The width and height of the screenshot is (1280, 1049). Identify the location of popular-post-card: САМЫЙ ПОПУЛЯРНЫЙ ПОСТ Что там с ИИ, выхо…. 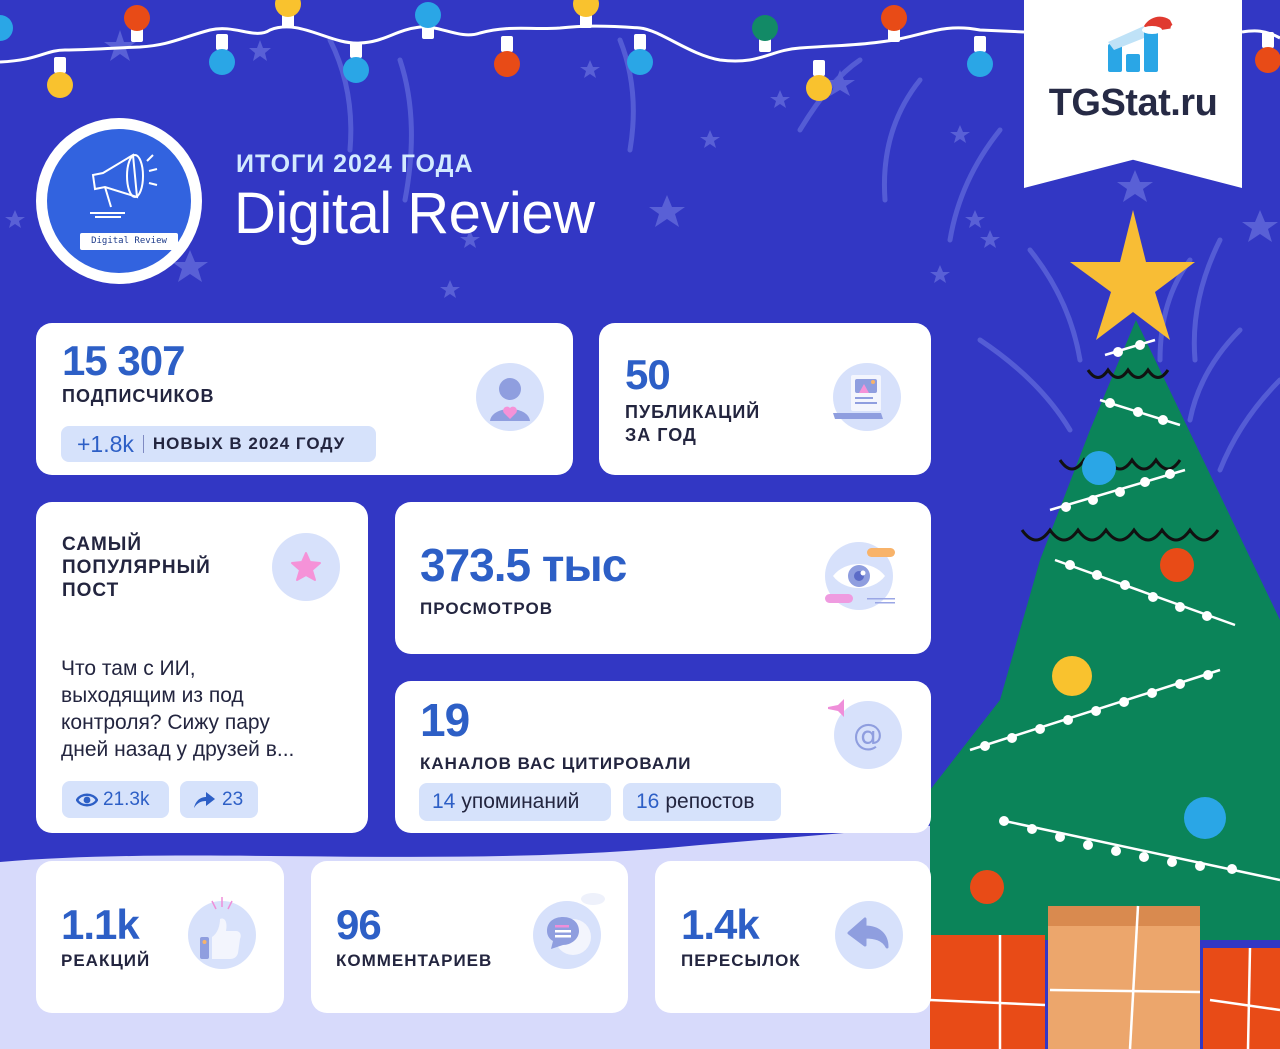
(202, 667).